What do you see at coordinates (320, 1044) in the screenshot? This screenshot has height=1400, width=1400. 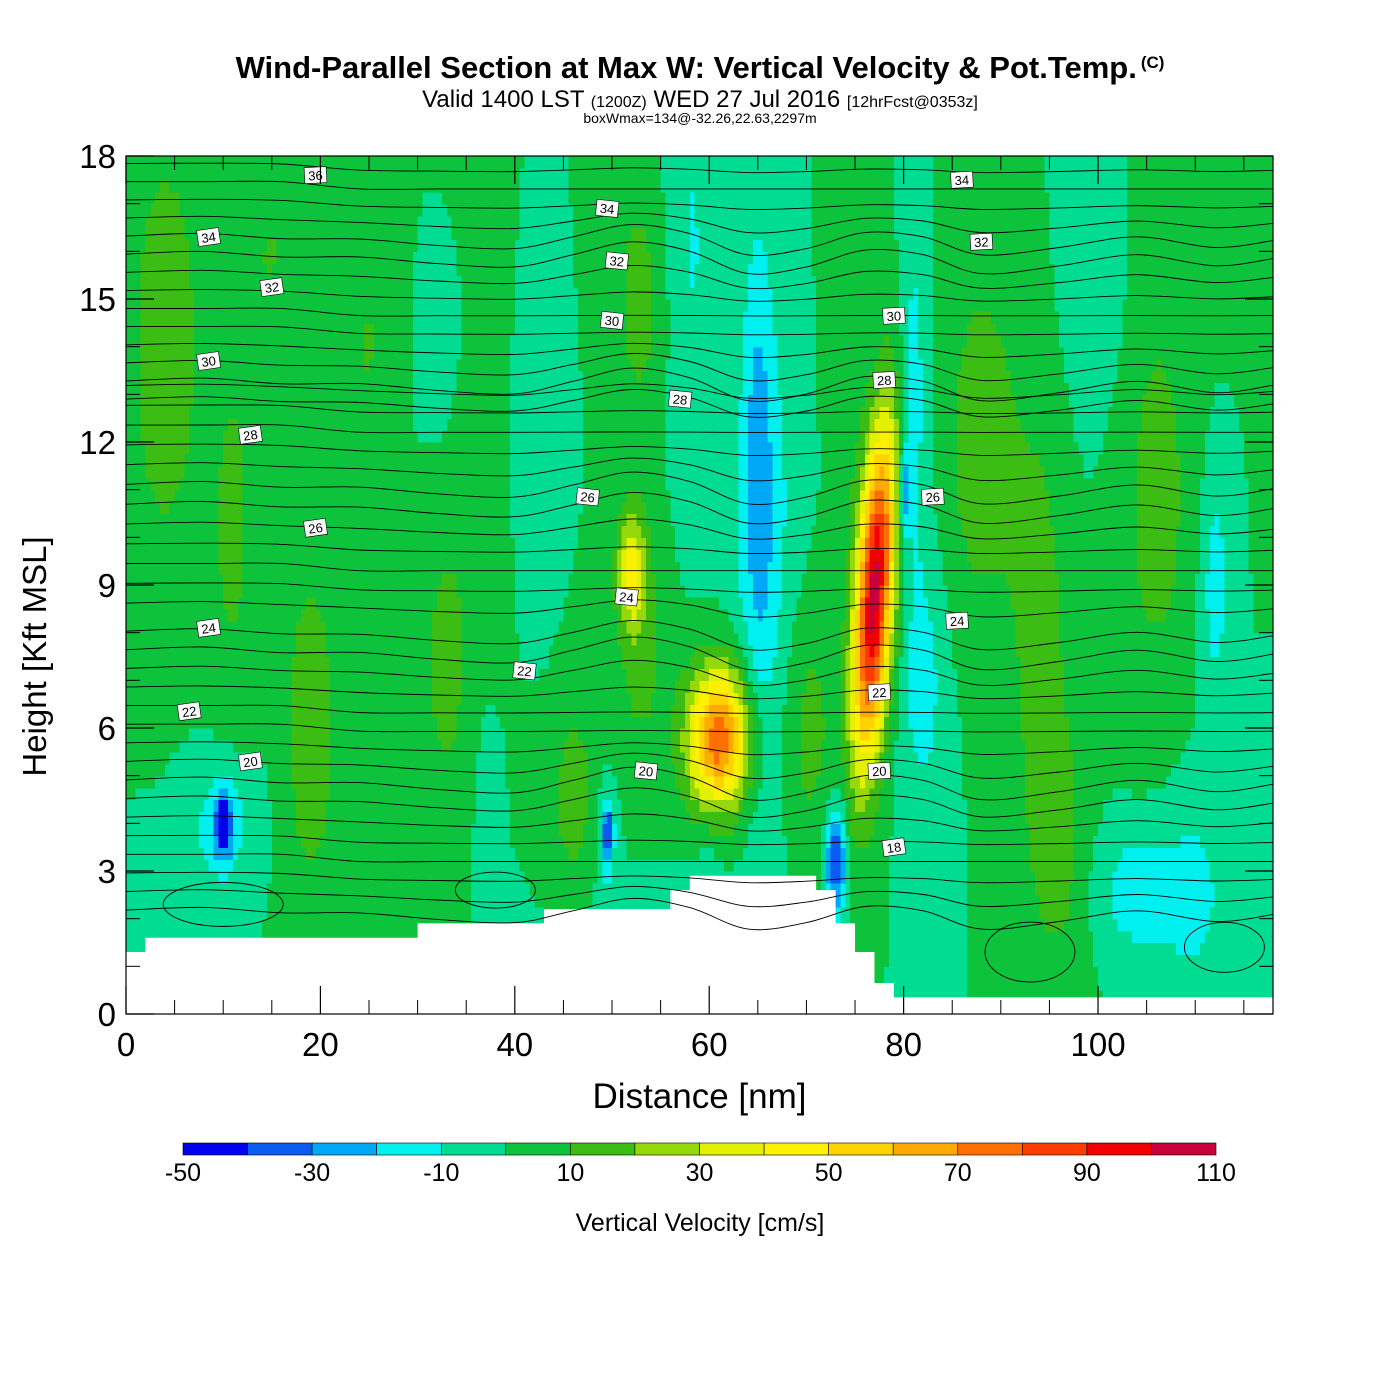 I see `x-tick-label: 20` at bounding box center [320, 1044].